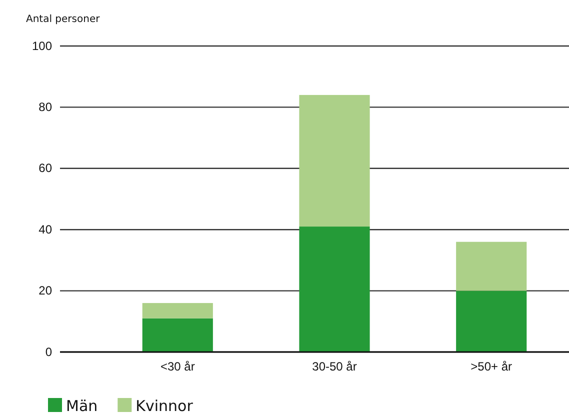 This screenshot has height=414, width=569. What do you see at coordinates (165, 405) in the screenshot?
I see `legend-label: Kvinnor` at bounding box center [165, 405].